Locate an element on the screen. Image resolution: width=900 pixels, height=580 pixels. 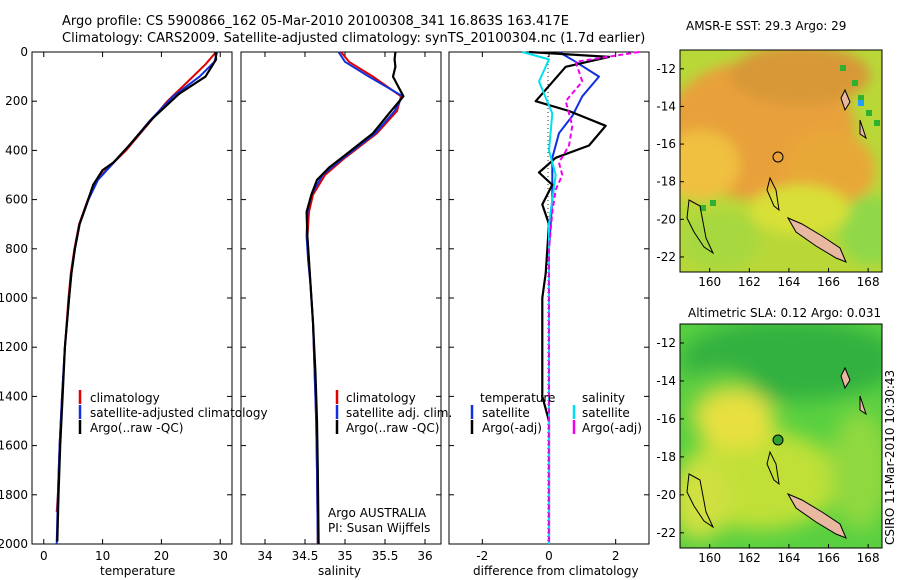
sst-coastlines is located at coordinates (776, 175).